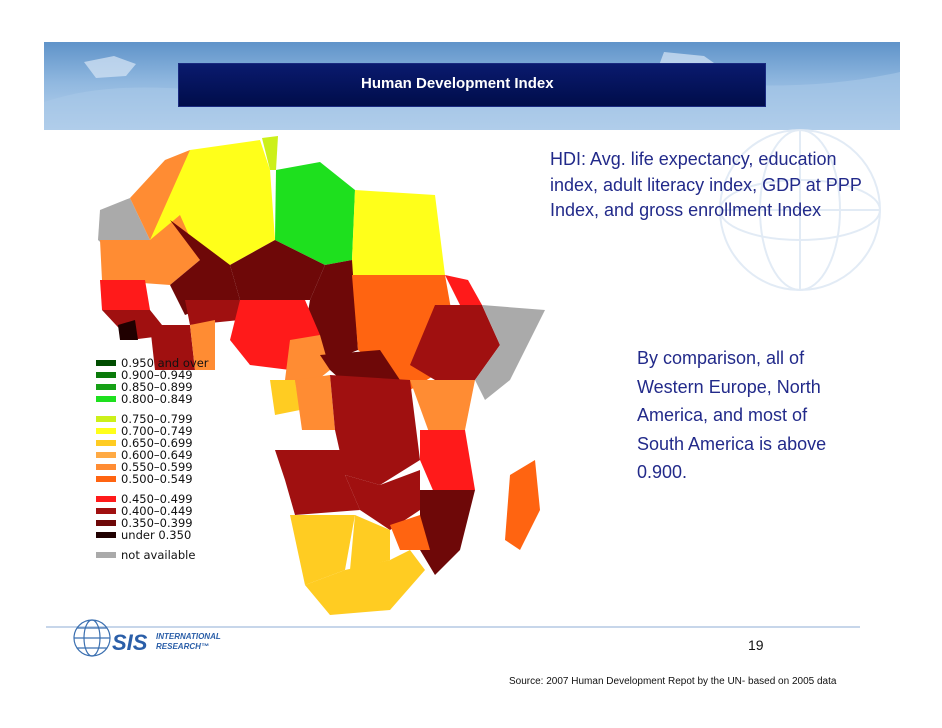 The width and height of the screenshot is (942, 728). Describe the element at coordinates (315, 213) in the screenshot. I see `region-libya` at that location.